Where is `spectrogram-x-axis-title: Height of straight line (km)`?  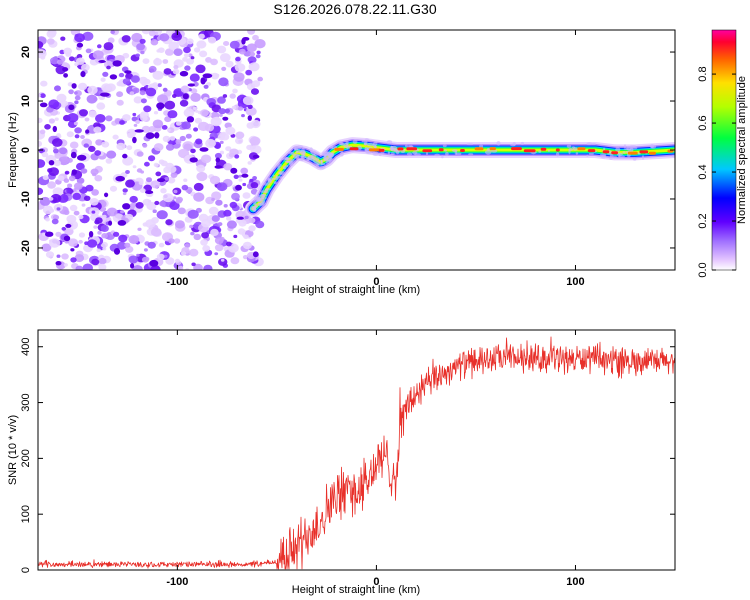 spectrogram-x-axis-title: Height of straight line (km) is located at coordinates (356, 290).